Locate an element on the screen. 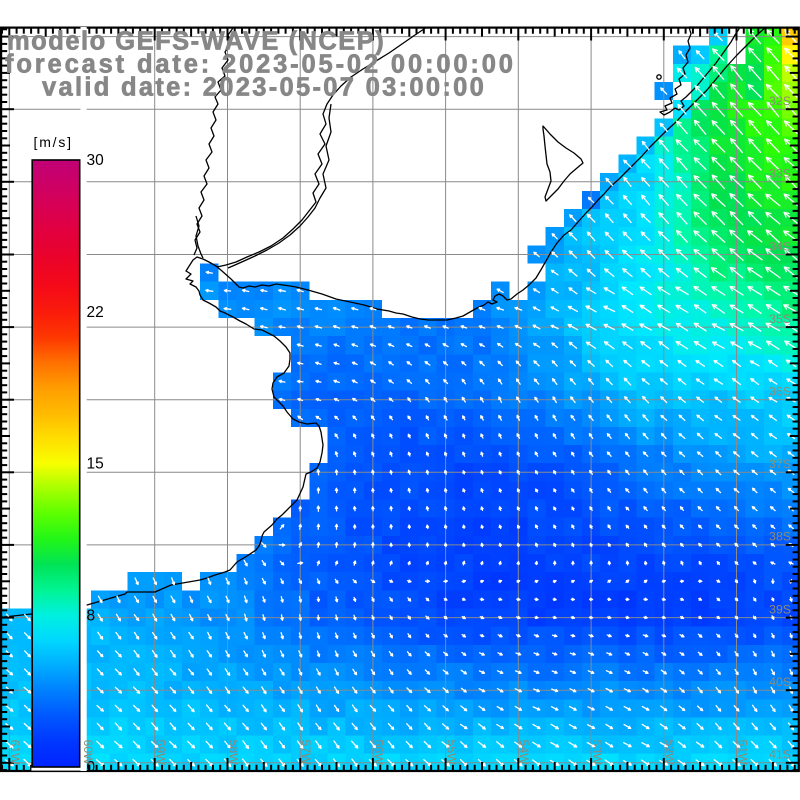 The height and width of the screenshot is (800, 800). svg-text: 22 is located at coordinates (95, 312).